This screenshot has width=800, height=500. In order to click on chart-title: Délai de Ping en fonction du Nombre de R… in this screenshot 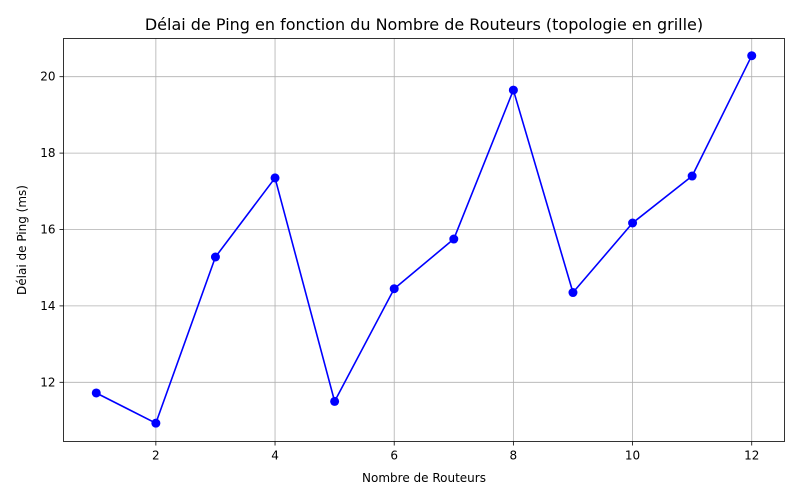, I will do `click(424, 24)`.